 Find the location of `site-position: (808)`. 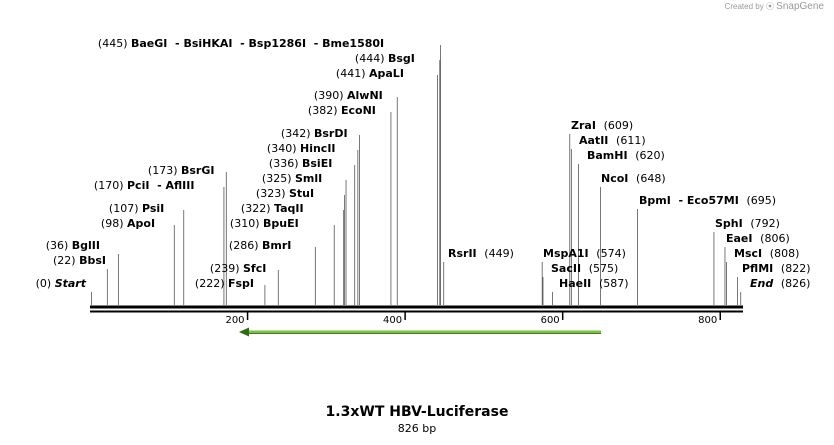

site-position: (808) is located at coordinates (785, 253).